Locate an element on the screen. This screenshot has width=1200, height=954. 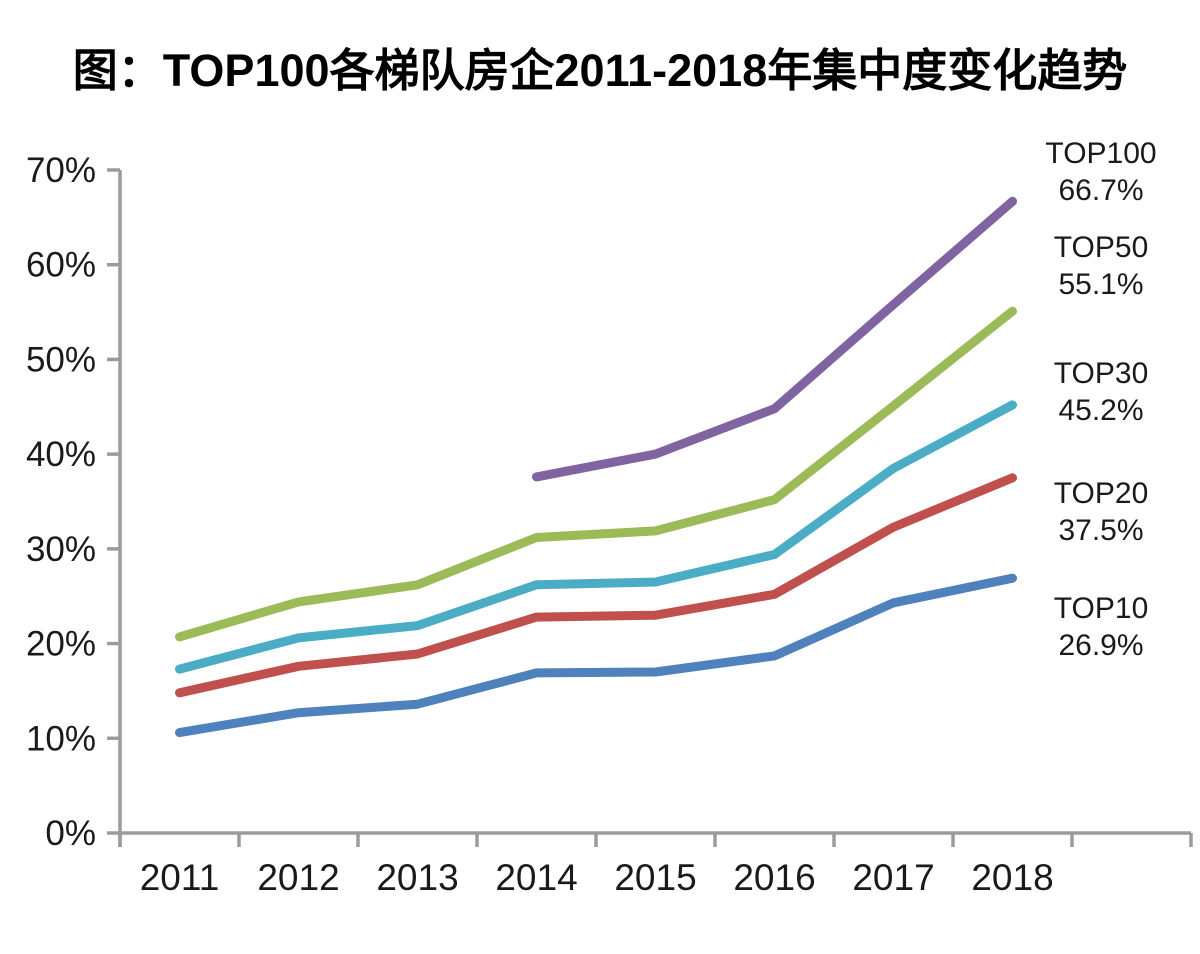
x-tick-label-2017: 2017 is located at coordinates (893, 877).